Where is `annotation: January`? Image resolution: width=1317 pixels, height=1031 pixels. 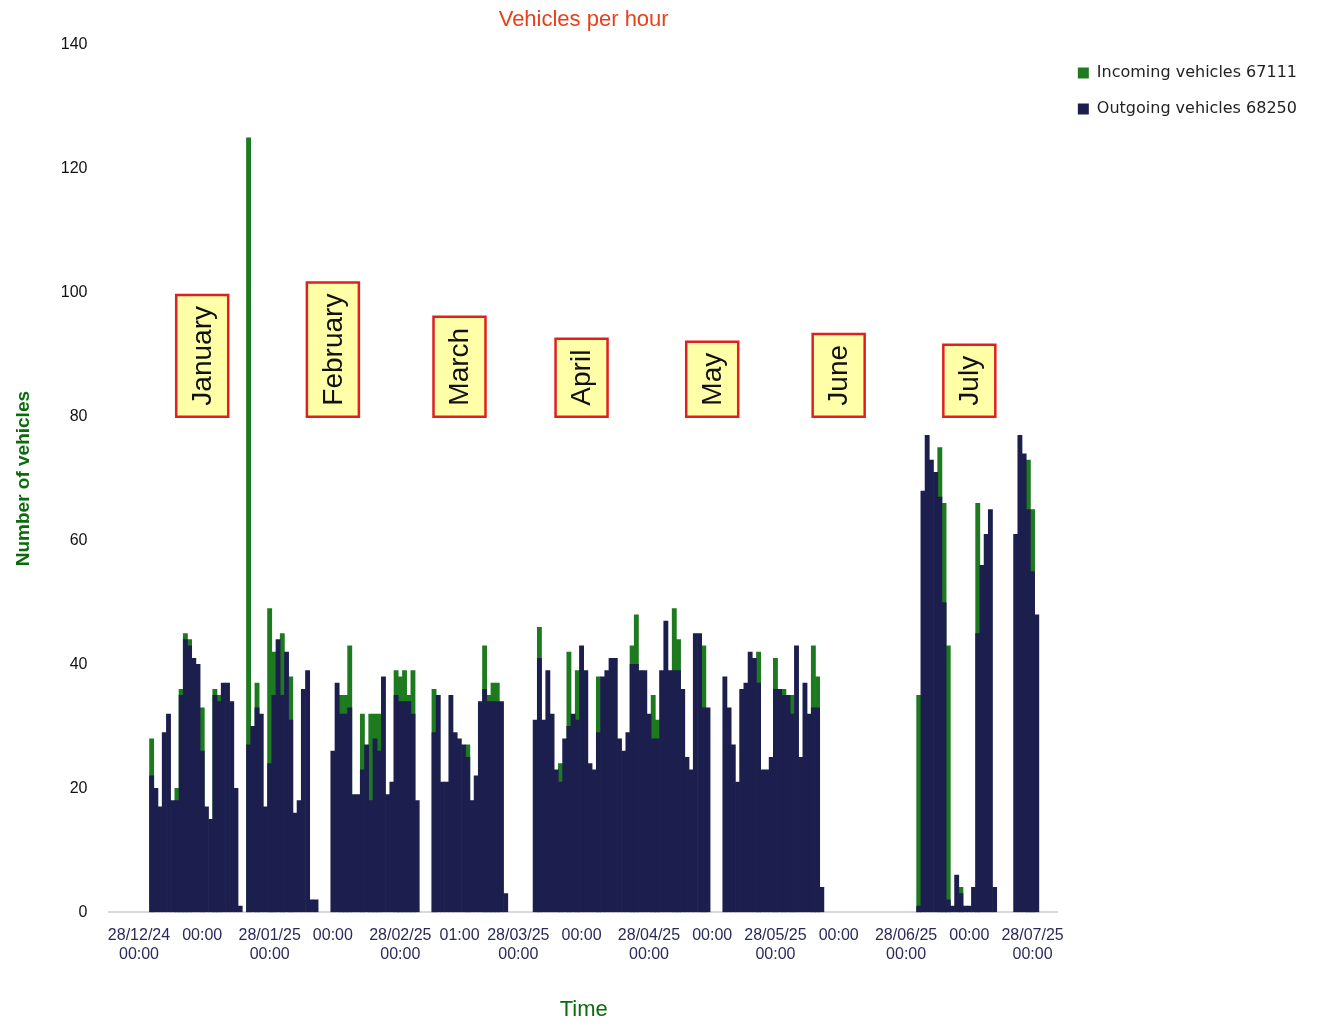
annotation: January is located at coordinates (201, 356).